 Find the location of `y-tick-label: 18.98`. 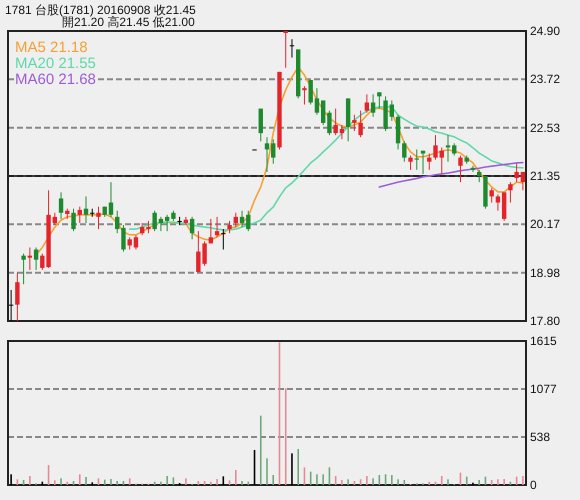

y-tick-label: 18.98 is located at coordinates (545, 273).